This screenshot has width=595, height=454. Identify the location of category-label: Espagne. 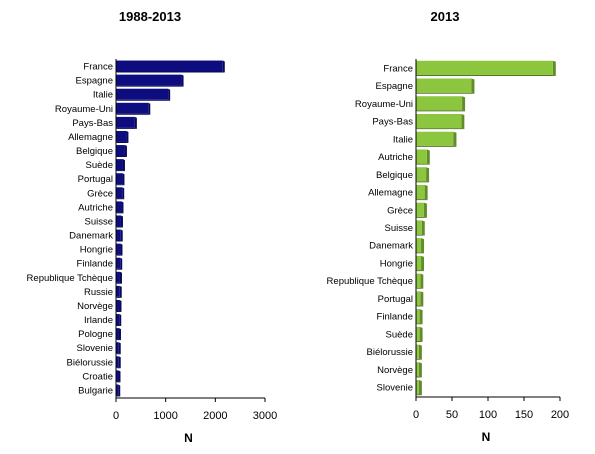
(94, 81).